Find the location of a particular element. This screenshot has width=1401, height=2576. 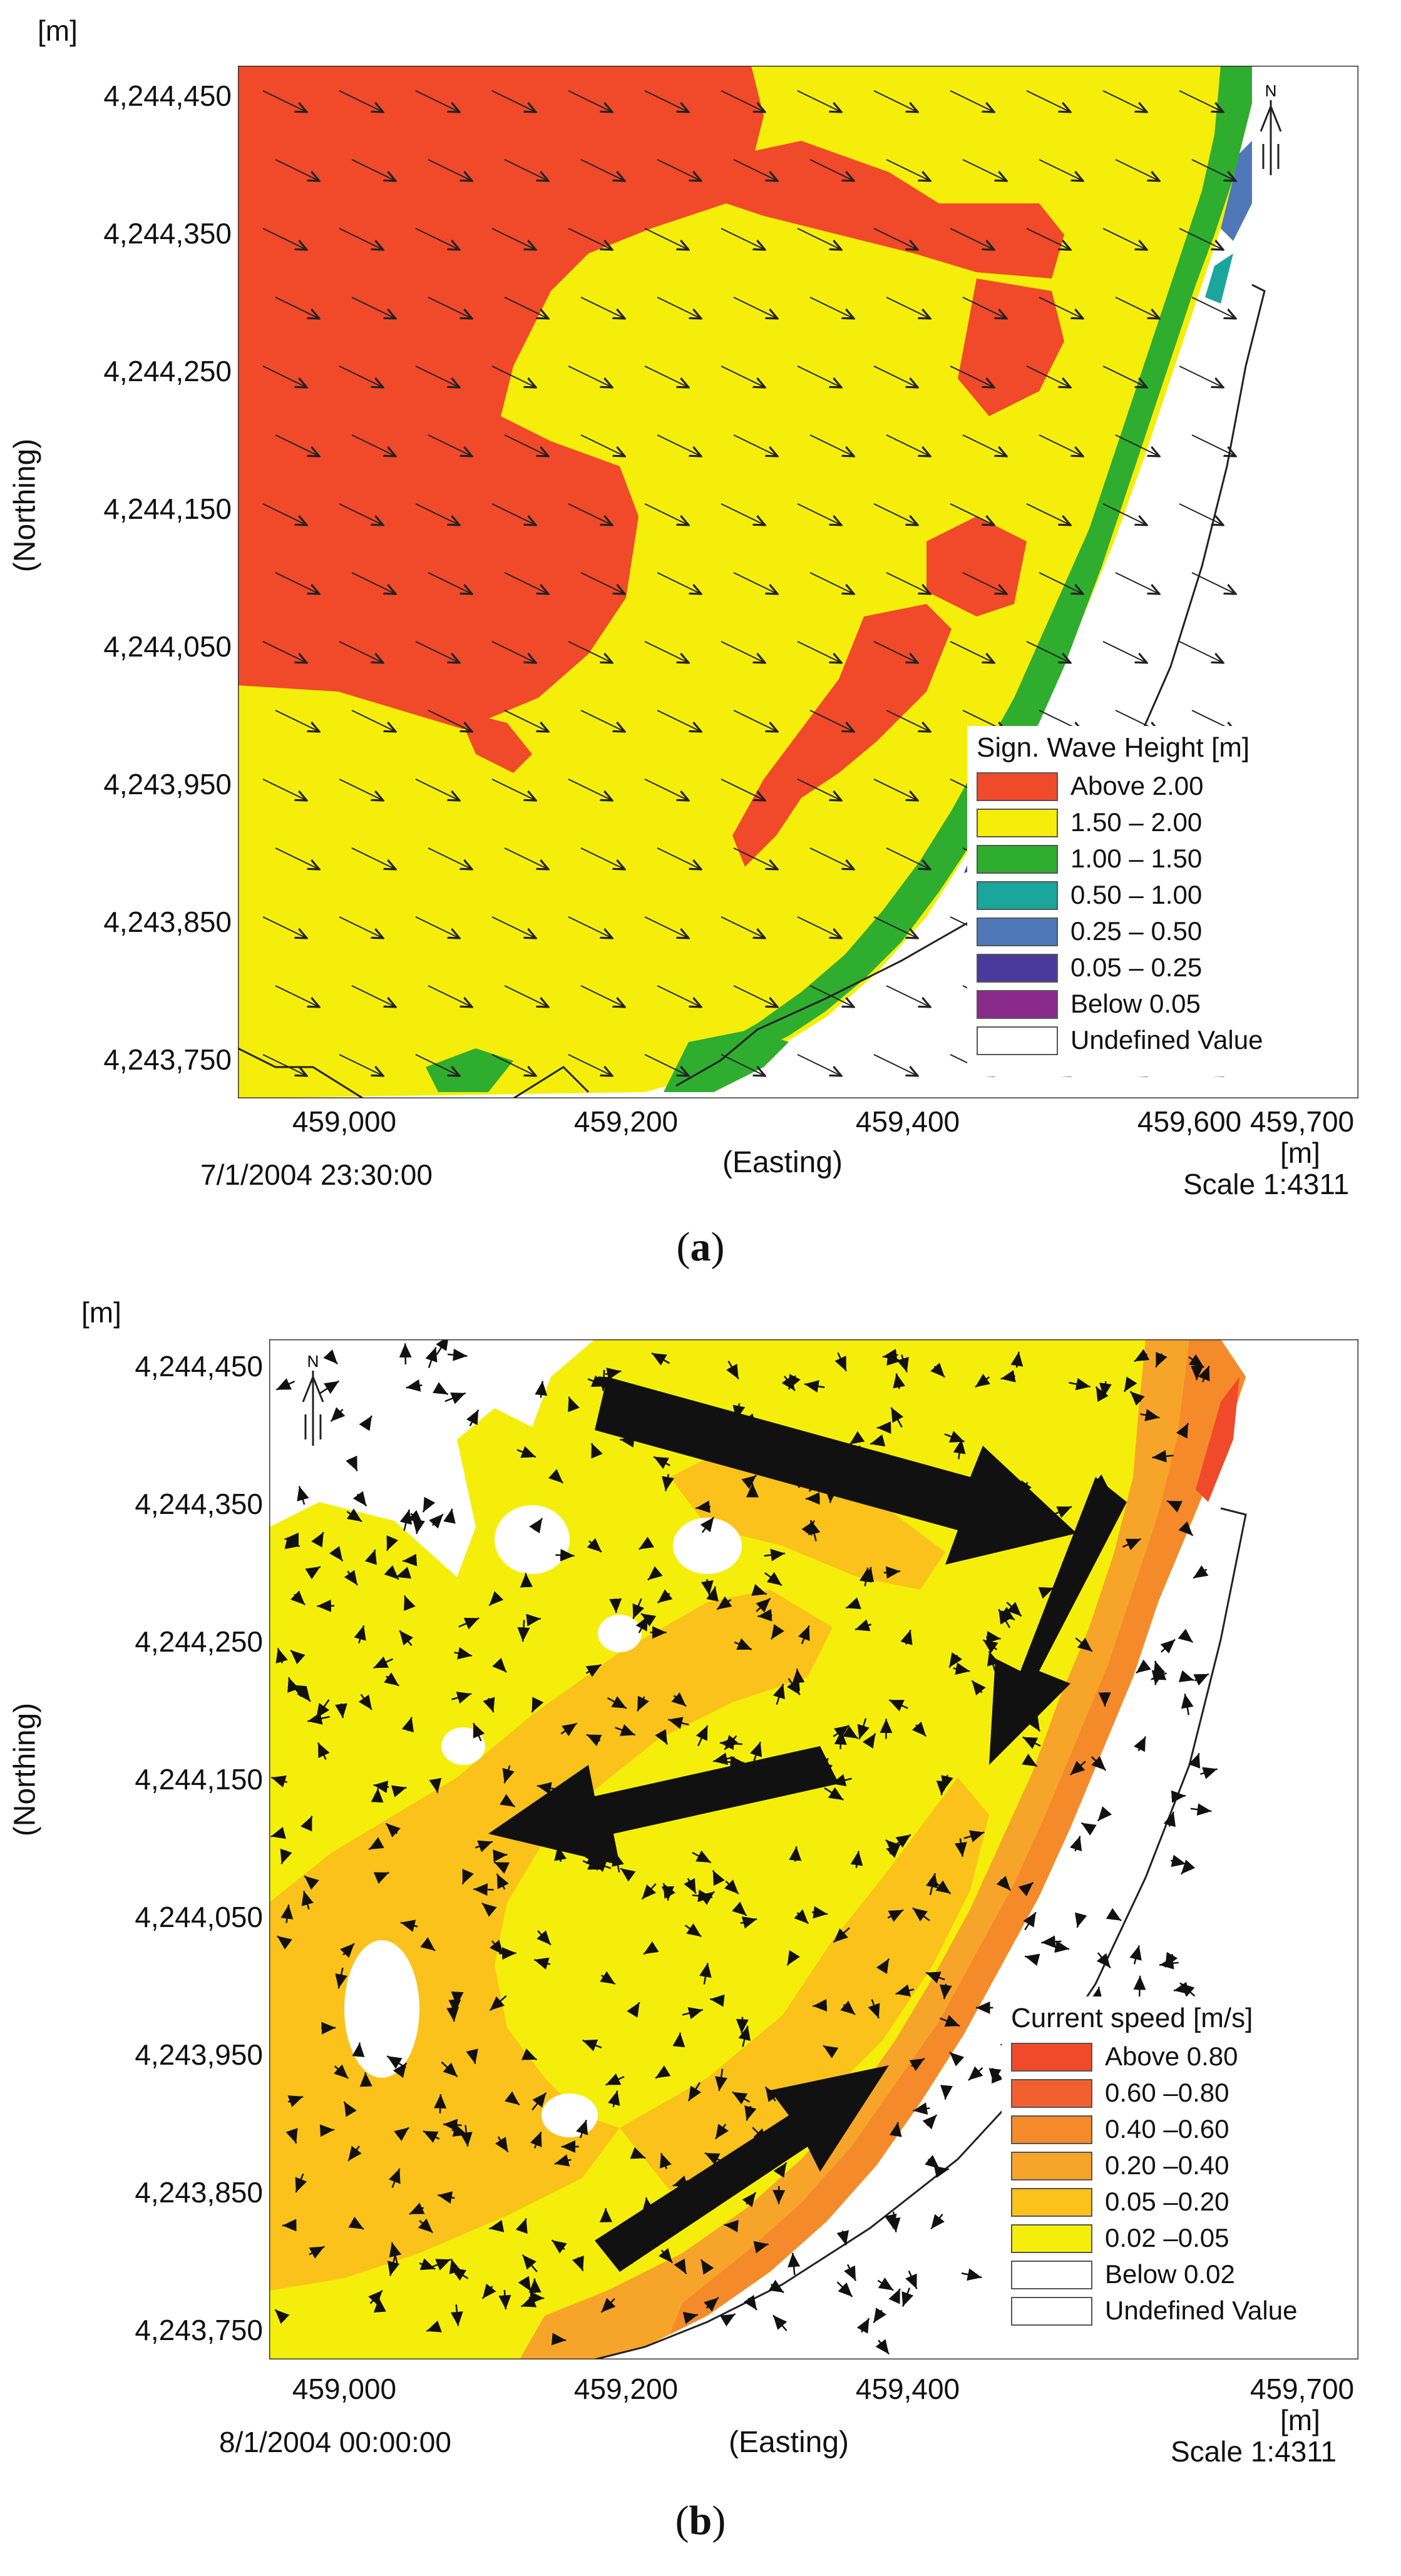

y-tick: 4,243,950 is located at coordinates (167, 784).